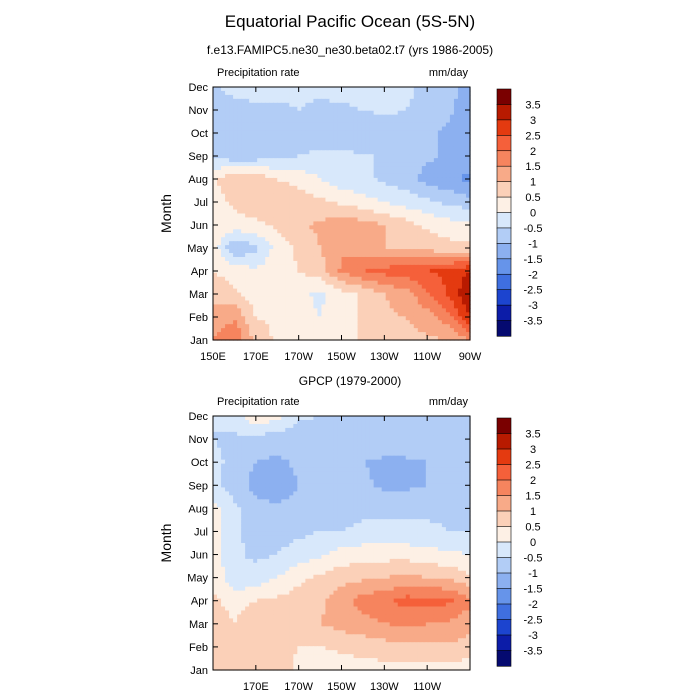 The width and height of the screenshot is (700, 700). Describe the element at coordinates (199, 134) in the screenshot. I see `y-tick-label-oct: Oct` at that location.